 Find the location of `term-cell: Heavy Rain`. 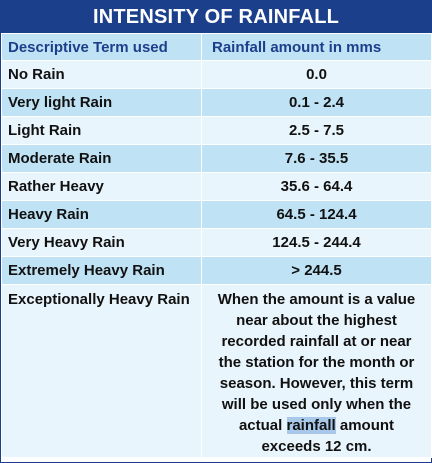

term-cell: Heavy Rain is located at coordinates (101, 214).